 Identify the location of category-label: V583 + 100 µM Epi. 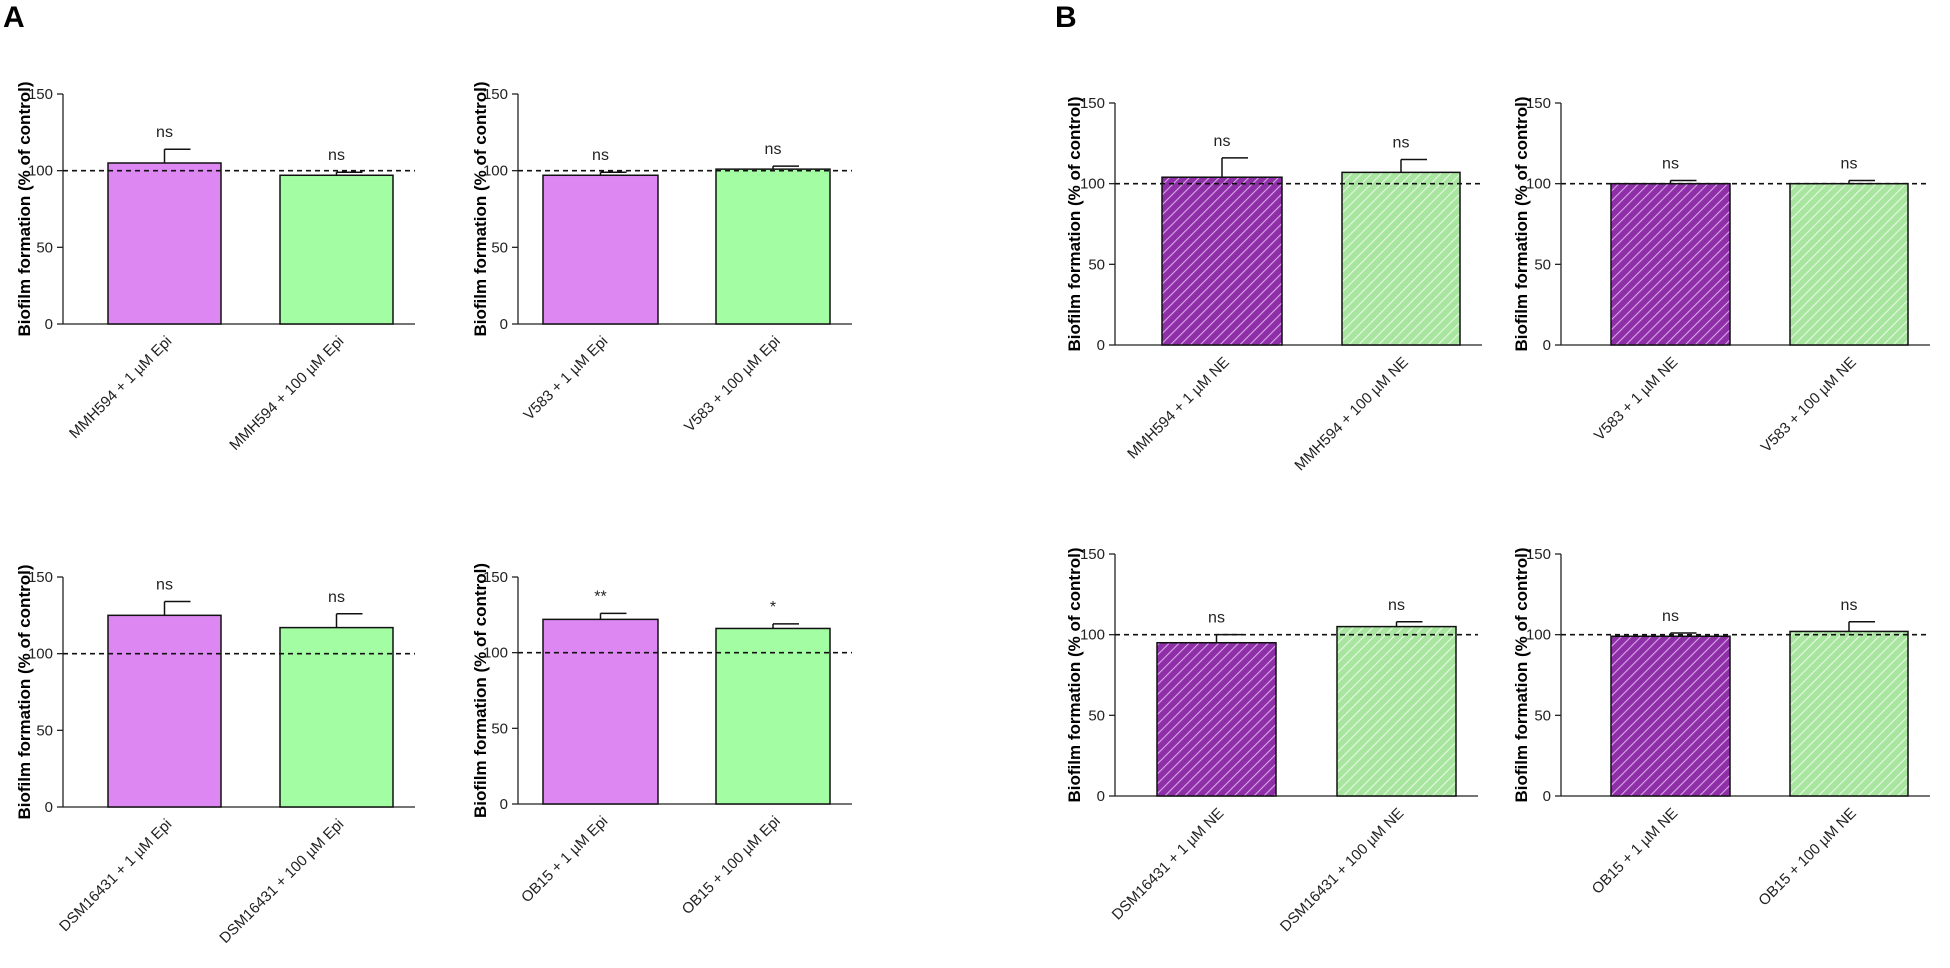
(732, 384).